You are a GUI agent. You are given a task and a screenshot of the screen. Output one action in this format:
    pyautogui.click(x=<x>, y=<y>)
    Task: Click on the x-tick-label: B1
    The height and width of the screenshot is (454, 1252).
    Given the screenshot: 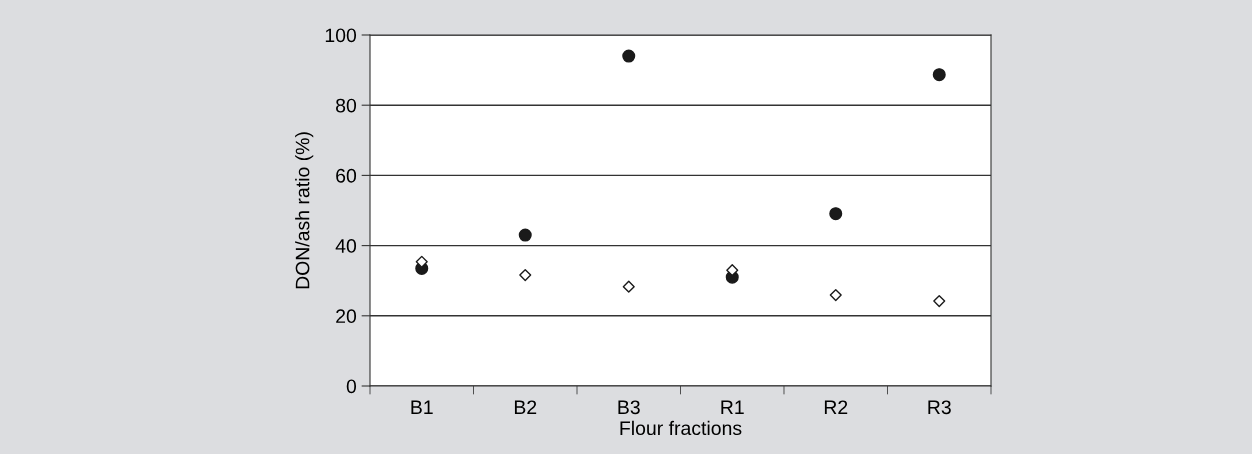 What is the action you would take?
    pyautogui.click(x=422, y=407)
    